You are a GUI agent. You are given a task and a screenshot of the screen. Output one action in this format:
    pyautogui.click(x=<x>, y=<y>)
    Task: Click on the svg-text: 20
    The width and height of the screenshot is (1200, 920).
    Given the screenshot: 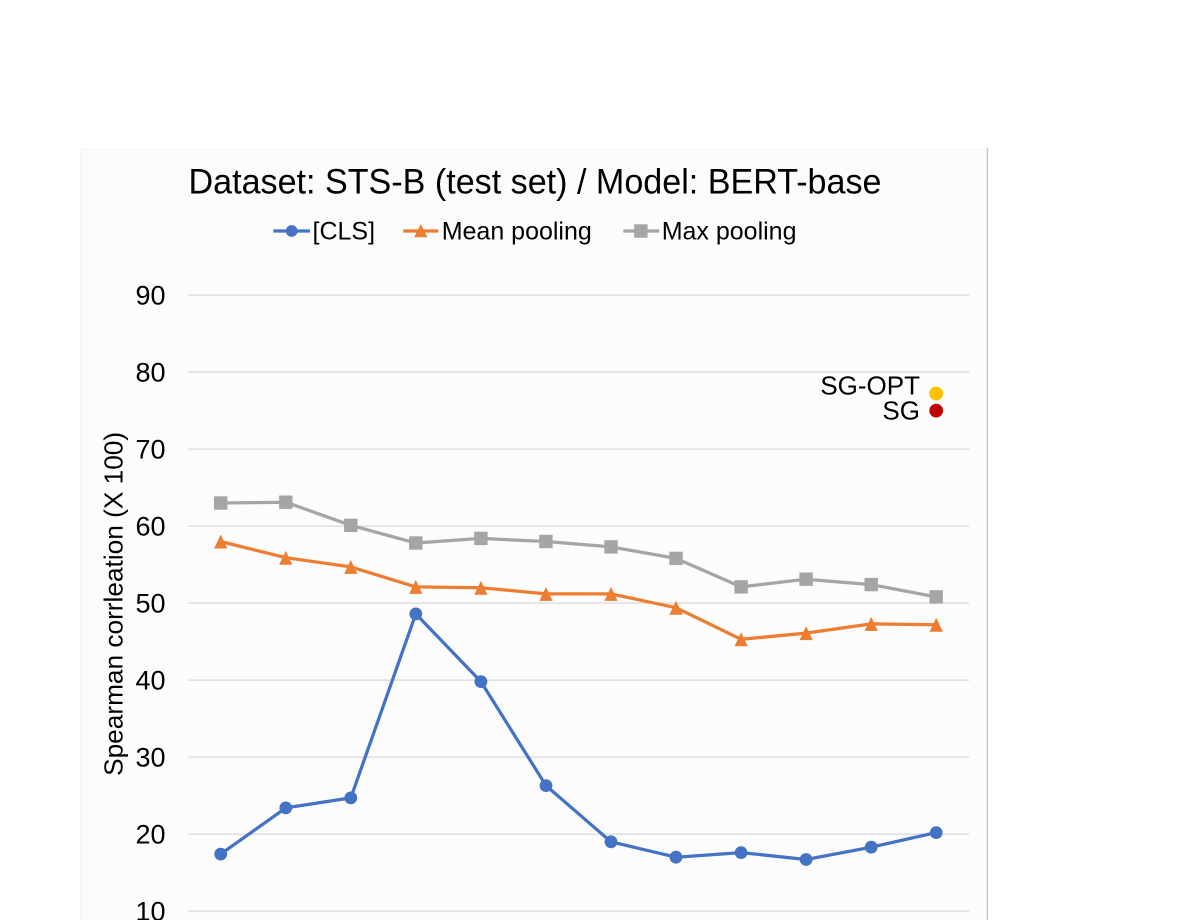 What is the action you would take?
    pyautogui.click(x=150, y=834)
    